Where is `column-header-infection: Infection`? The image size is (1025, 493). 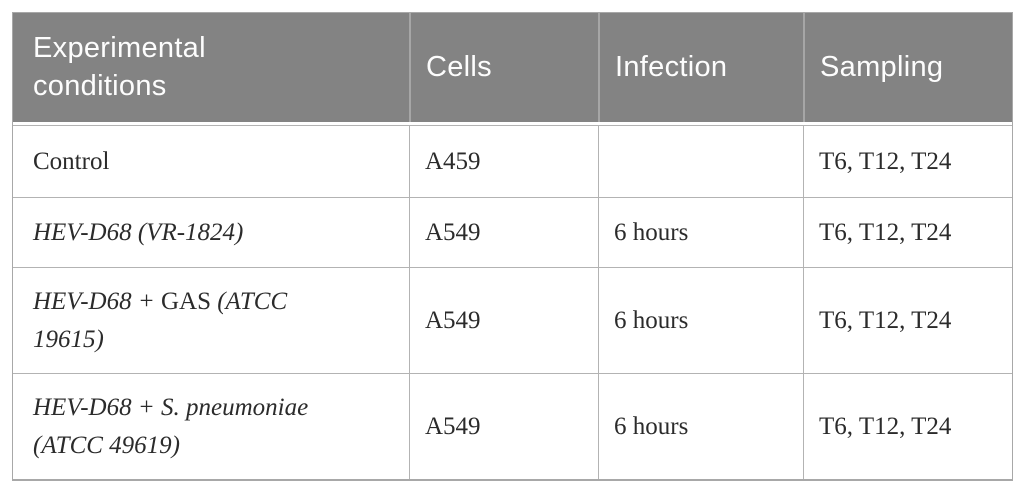
column-header-infection: Infection is located at coordinates (700, 67).